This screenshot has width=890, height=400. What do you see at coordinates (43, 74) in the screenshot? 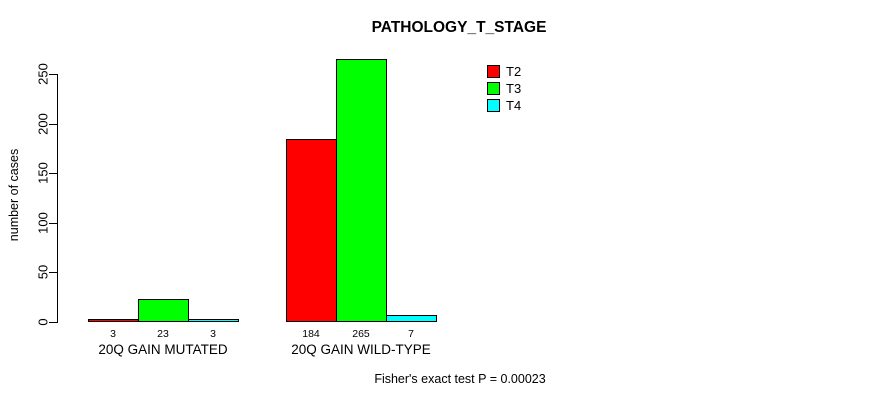
I see `y-tick-label: 250` at bounding box center [43, 74].